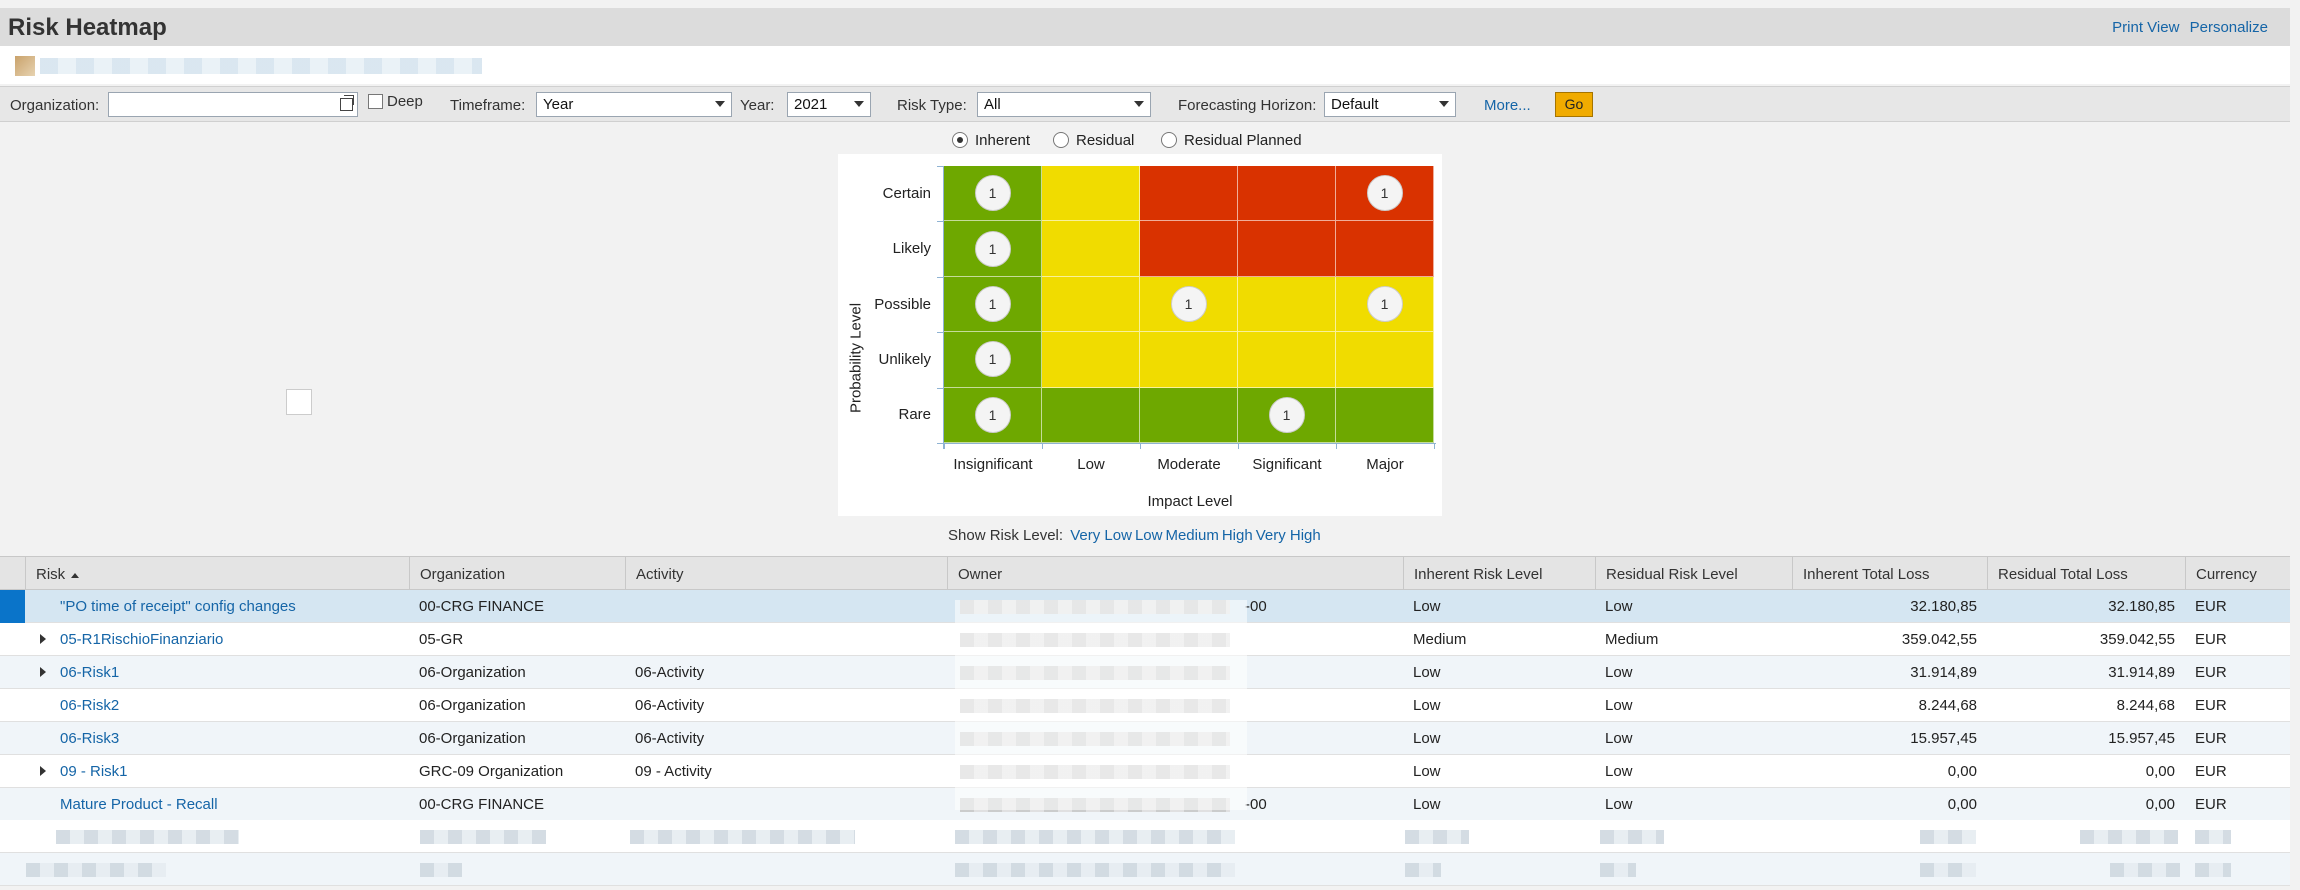 This screenshot has height=890, width=2300. Describe the element at coordinates (347, 103) in the screenshot. I see `value-help-icon` at that location.